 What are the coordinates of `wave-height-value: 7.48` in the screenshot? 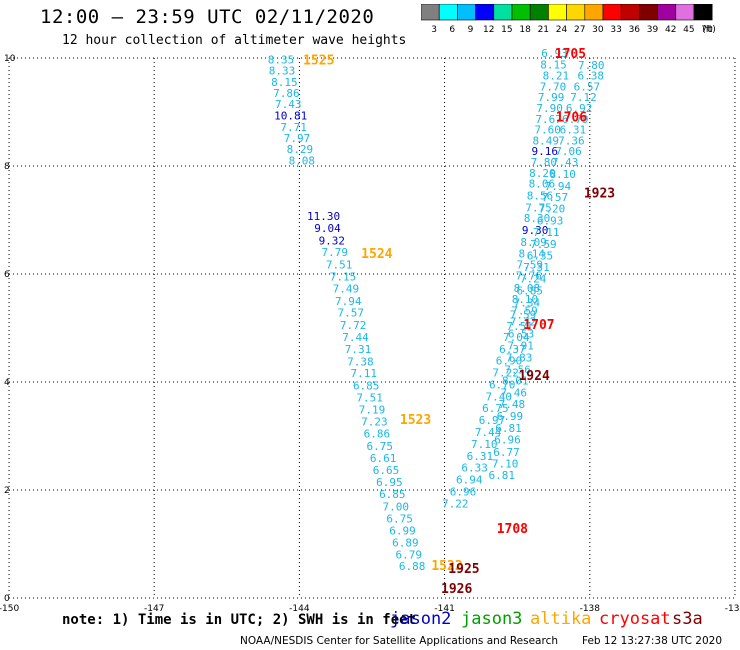 It's located at (512, 404).